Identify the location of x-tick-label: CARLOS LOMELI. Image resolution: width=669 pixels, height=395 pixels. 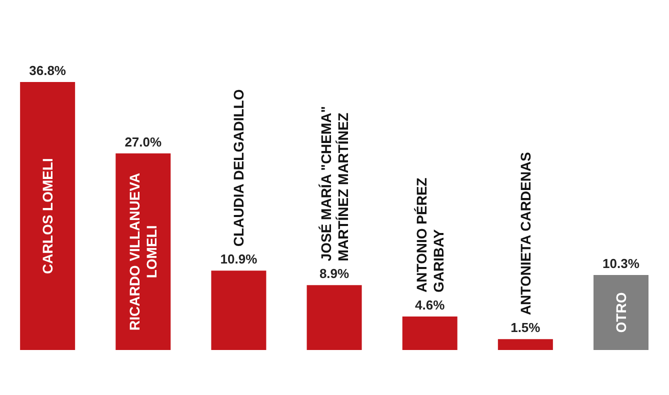
(48, 216).